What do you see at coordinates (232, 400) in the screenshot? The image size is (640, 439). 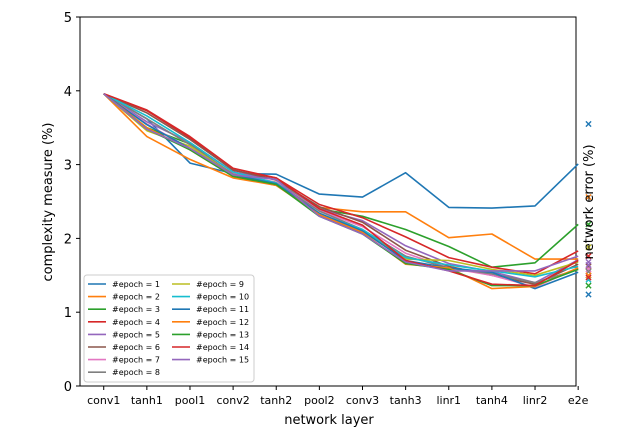 I see `x-tick-label: conv2` at bounding box center [232, 400].